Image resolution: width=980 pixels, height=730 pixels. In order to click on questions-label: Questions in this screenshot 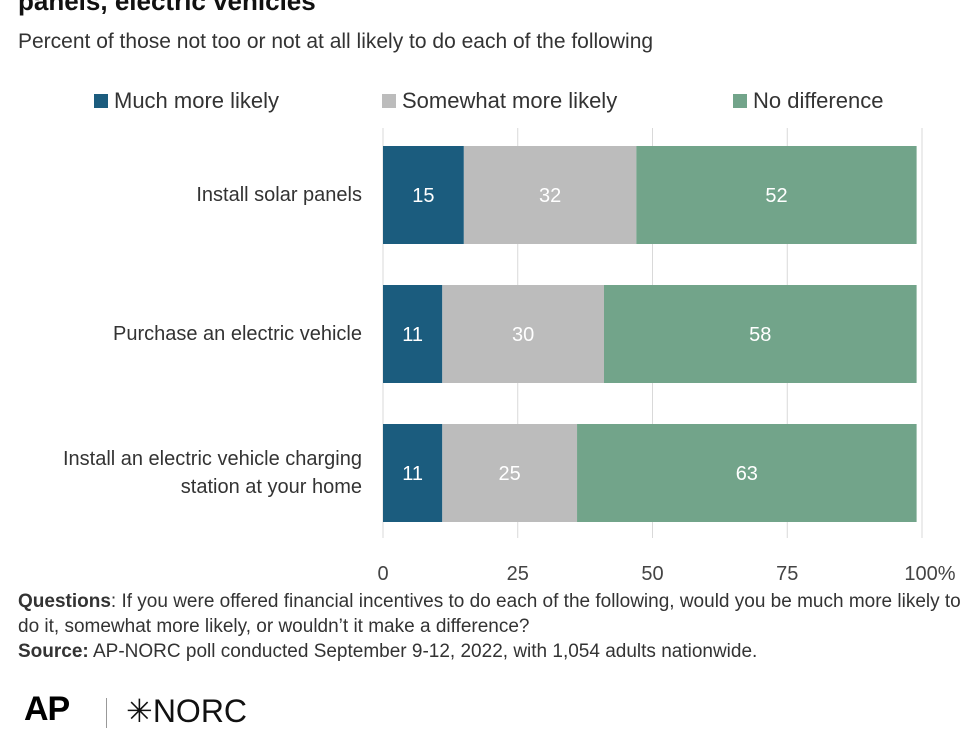, I will do `click(64, 601)`.